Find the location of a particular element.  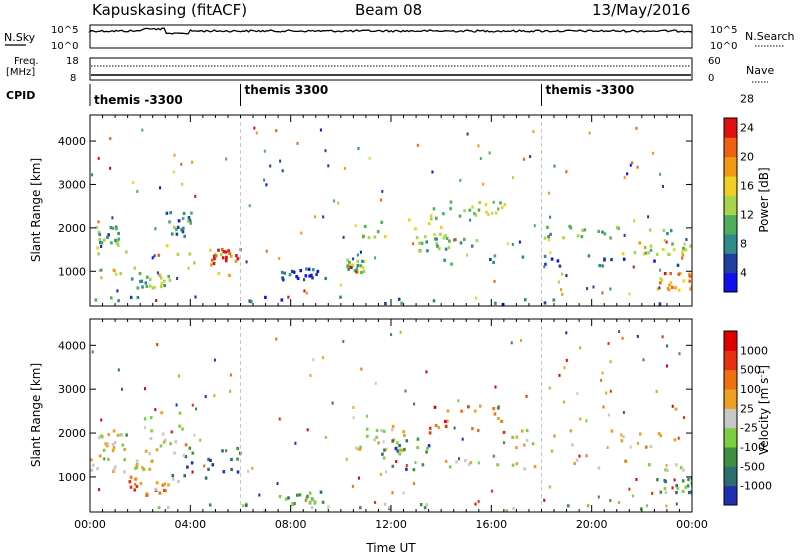

x-tick-label: 04:00 is located at coordinates (190, 524).